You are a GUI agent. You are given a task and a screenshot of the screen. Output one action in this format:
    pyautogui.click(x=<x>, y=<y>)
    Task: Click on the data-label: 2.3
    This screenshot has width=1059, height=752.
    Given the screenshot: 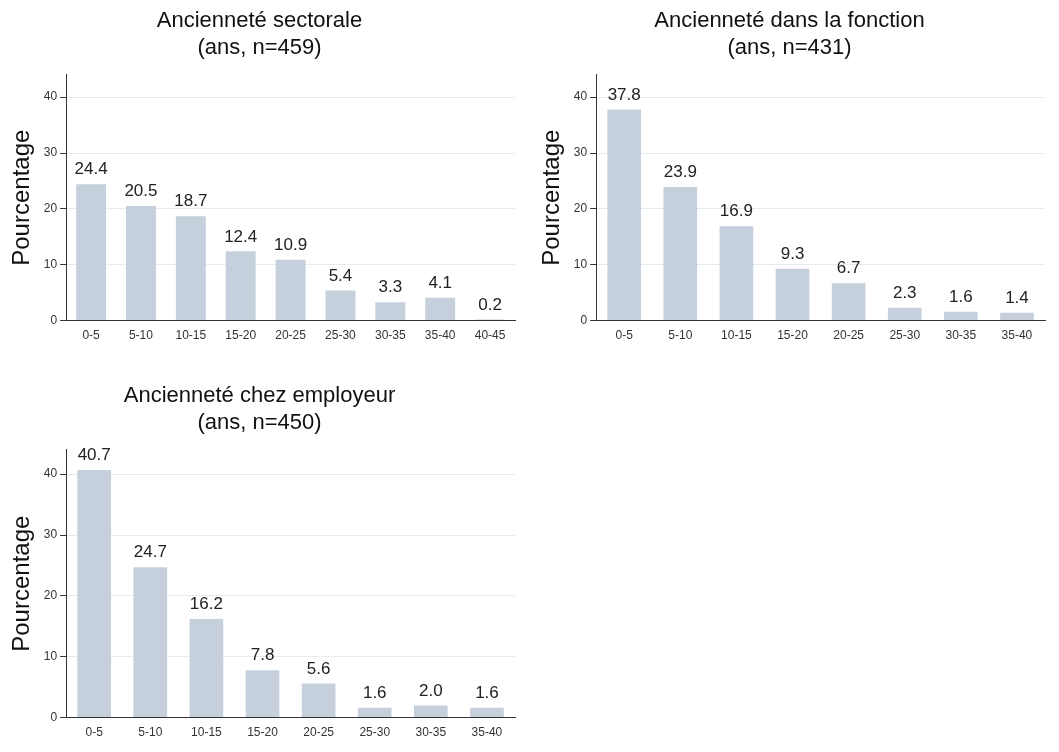 What is the action you would take?
    pyautogui.click(x=904, y=292)
    